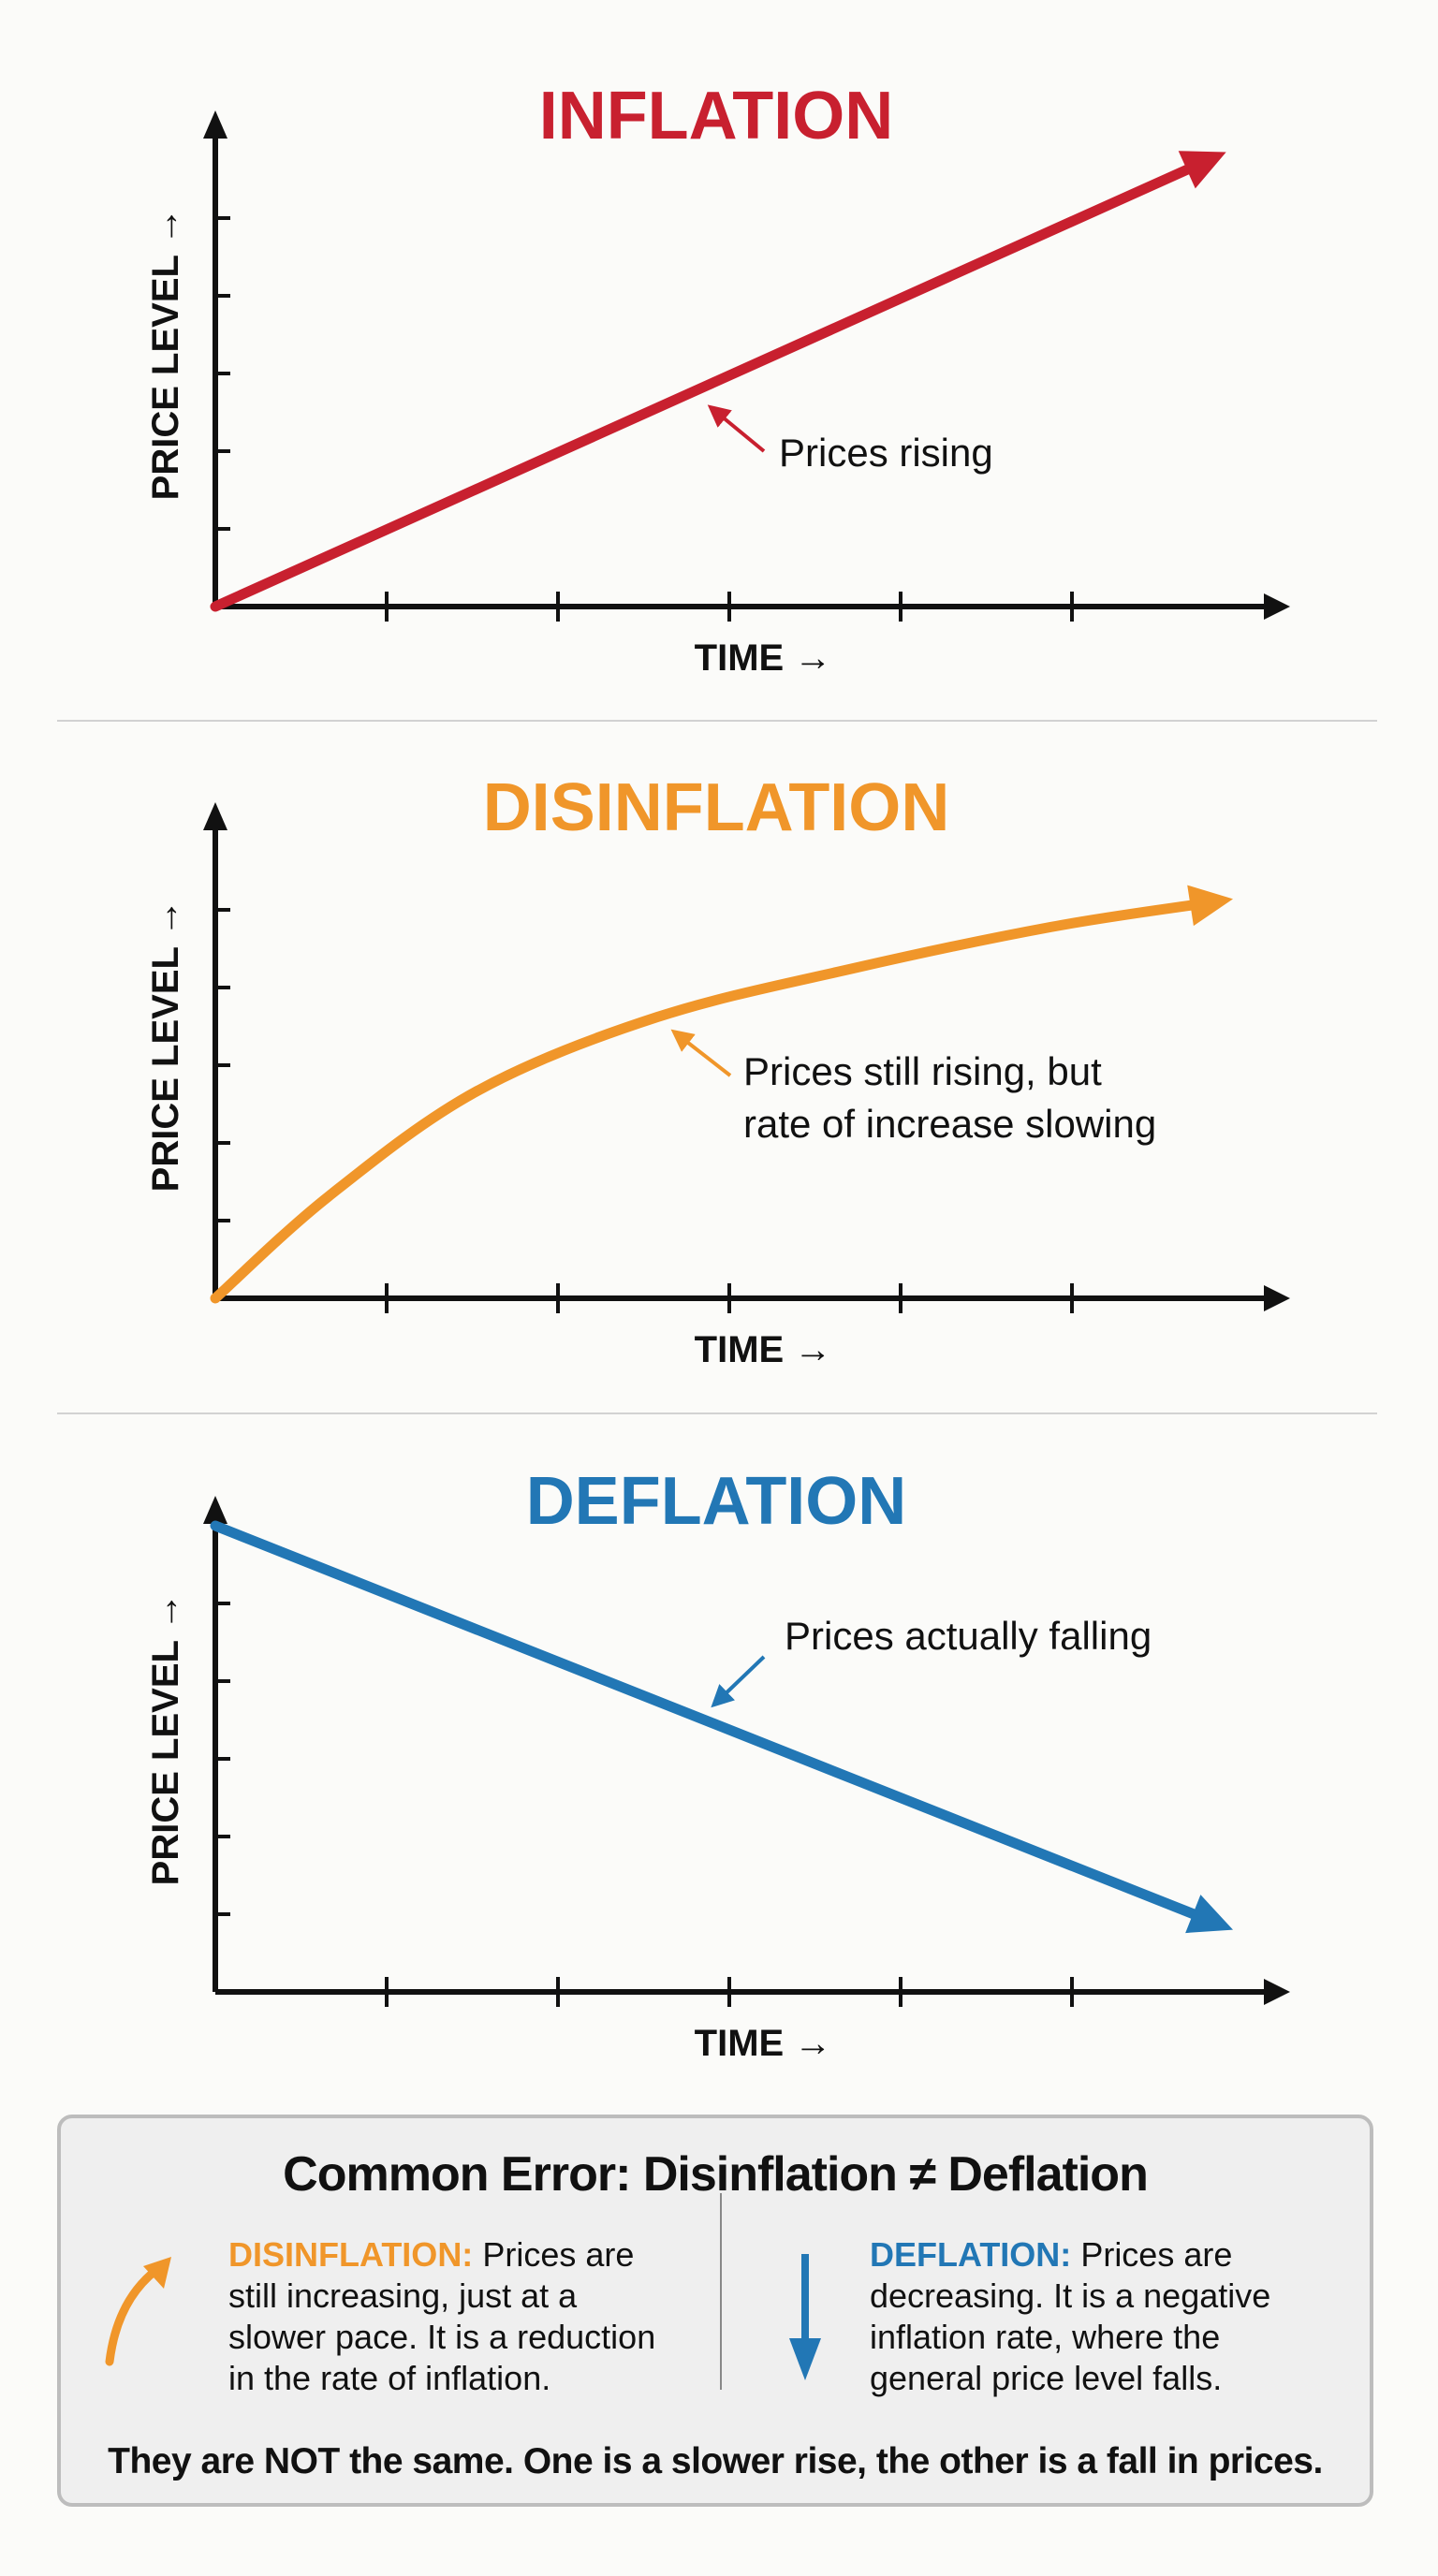 Image resolution: width=1438 pixels, height=2576 pixels. Describe the element at coordinates (922, 1071) in the screenshot. I see `annotation-text: Prices still rising, but` at that location.